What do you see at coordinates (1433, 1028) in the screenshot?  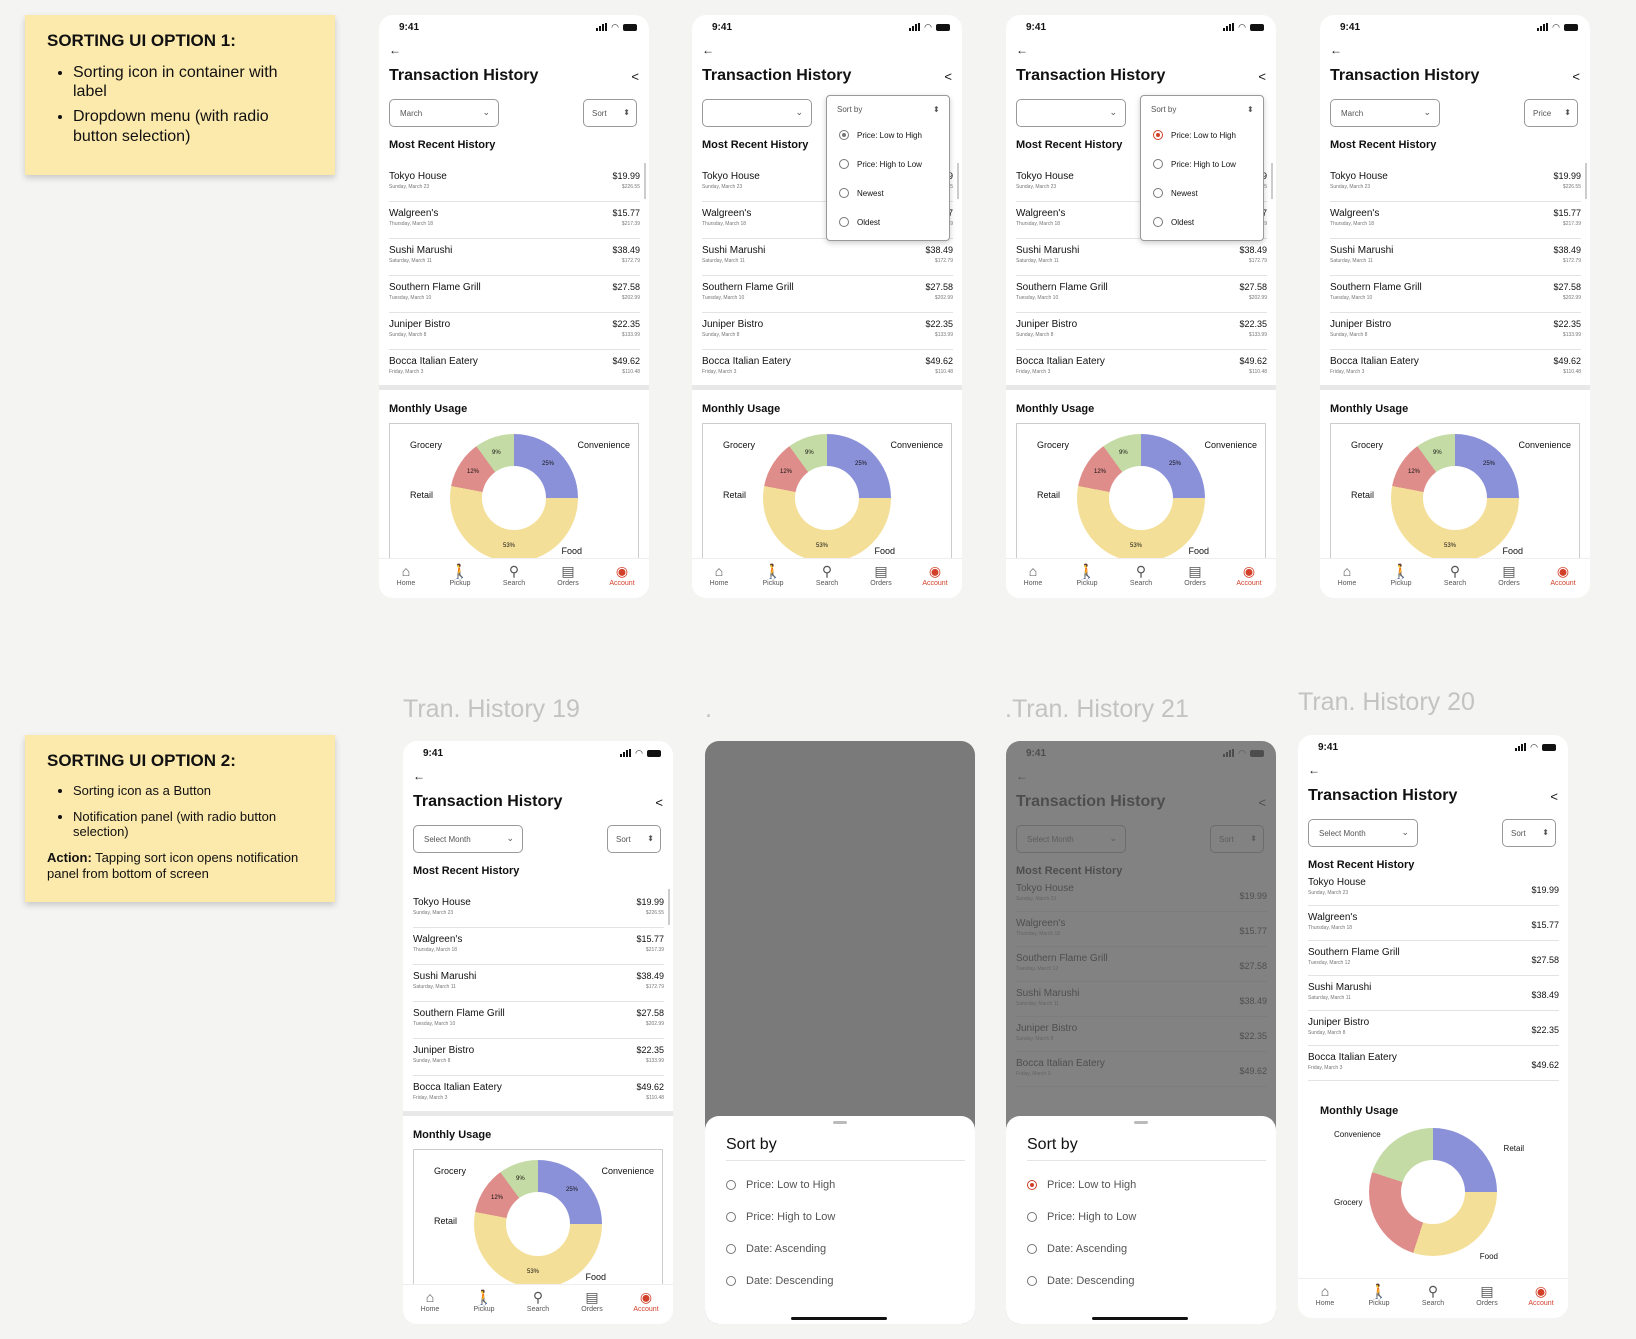 I see `transaction-row: Juniper Bistro Sunday, March 8 $22.35` at bounding box center [1433, 1028].